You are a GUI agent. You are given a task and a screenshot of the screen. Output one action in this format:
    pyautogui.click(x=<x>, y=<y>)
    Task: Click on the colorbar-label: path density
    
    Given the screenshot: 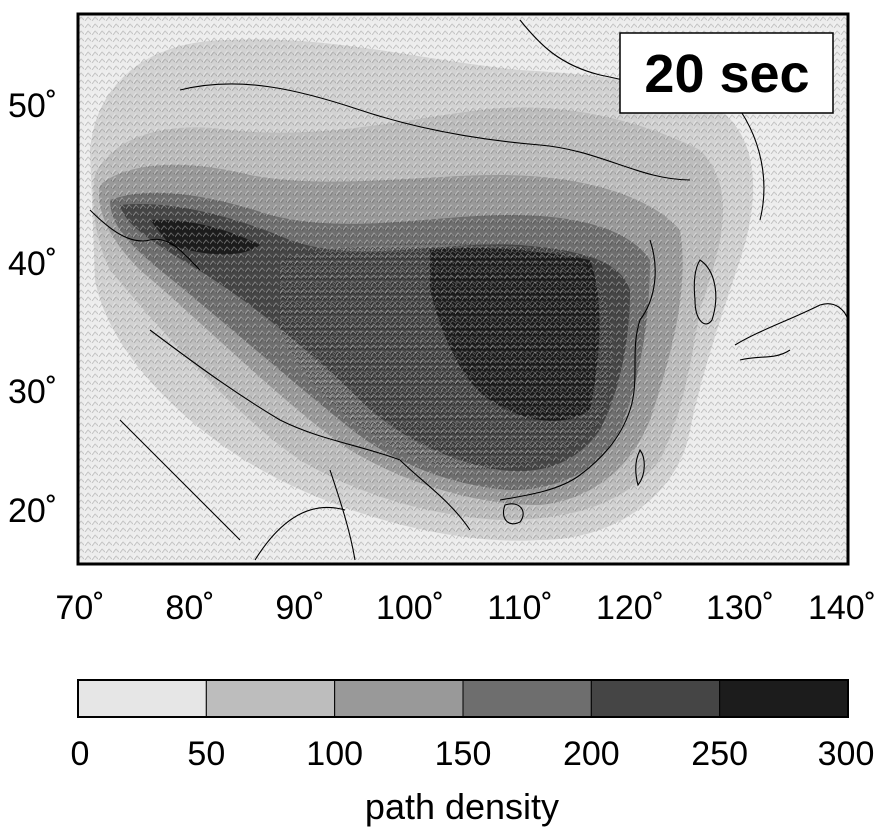 What is the action you would take?
    pyautogui.click(x=462, y=806)
    